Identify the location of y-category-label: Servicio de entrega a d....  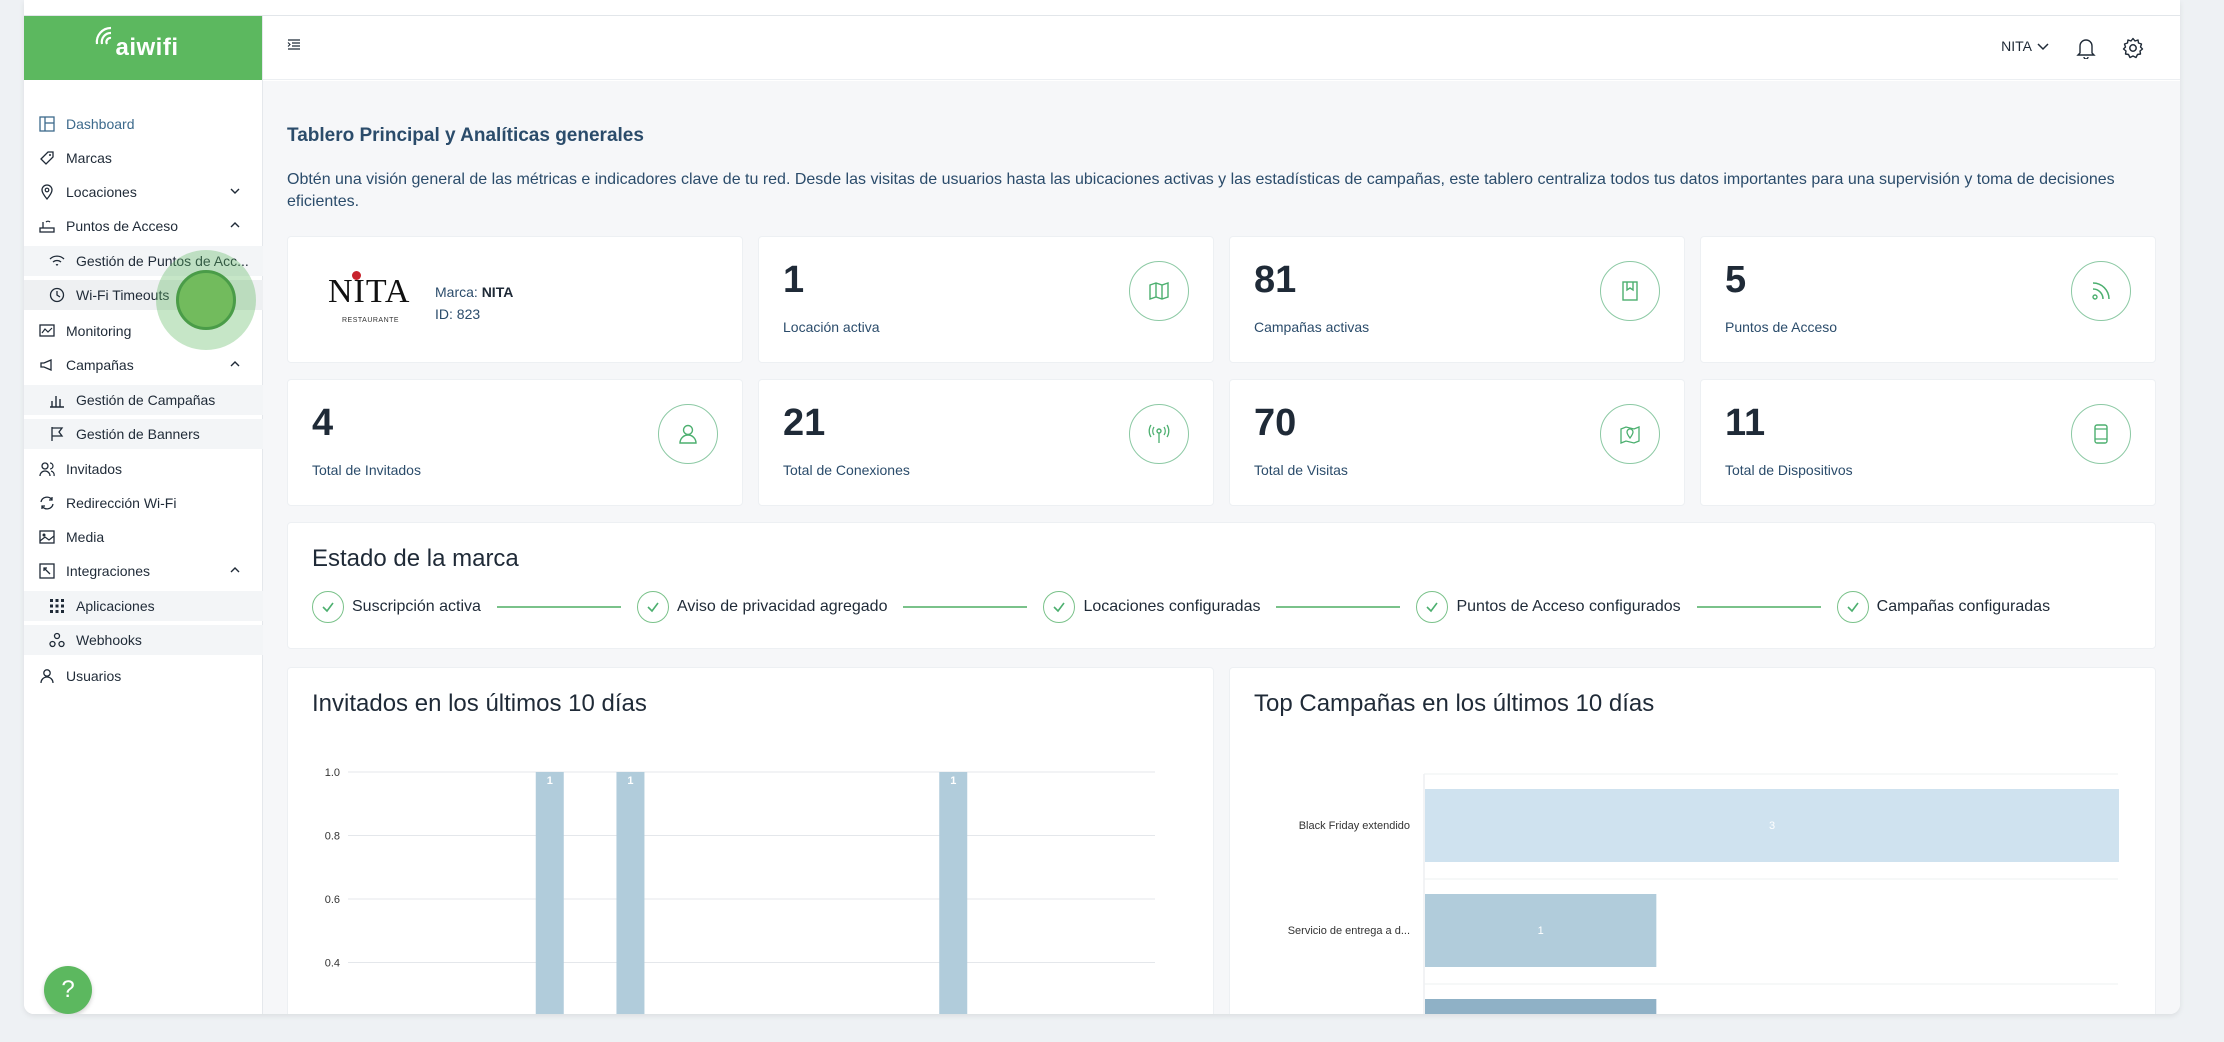
(1349, 931).